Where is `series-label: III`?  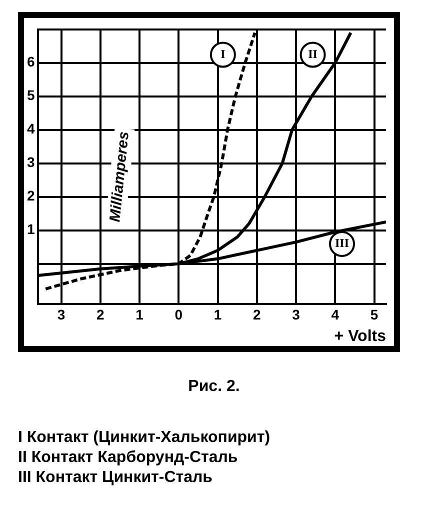
series-label: III is located at coordinates (342, 243).